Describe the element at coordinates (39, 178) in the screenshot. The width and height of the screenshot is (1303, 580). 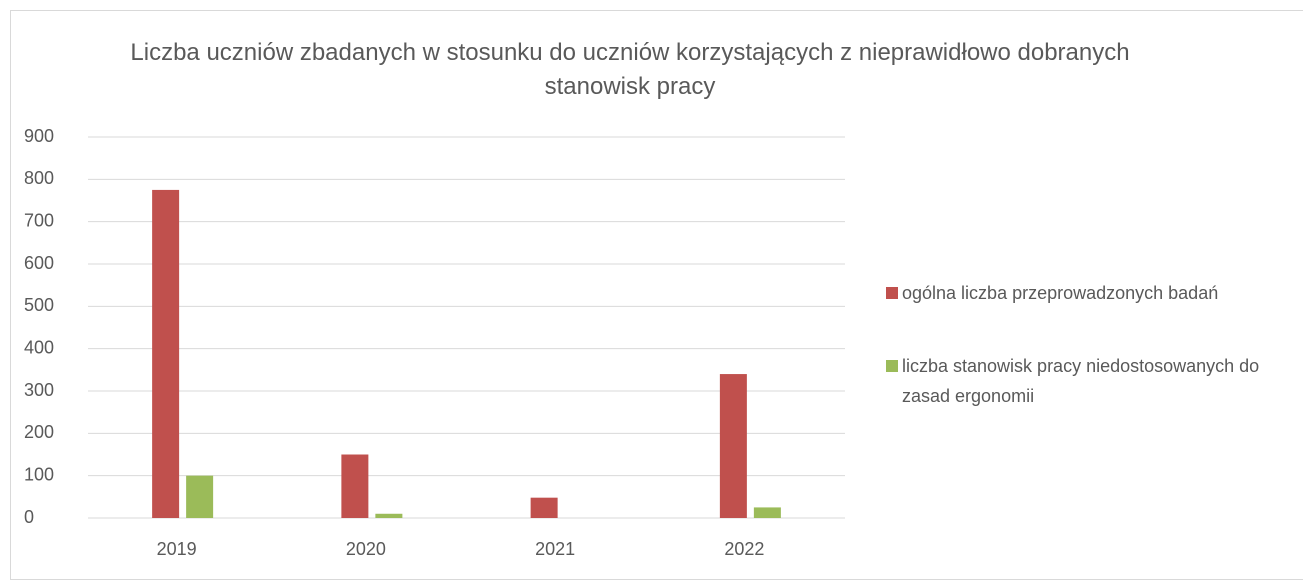
I see `y-tick-label: 800` at that location.